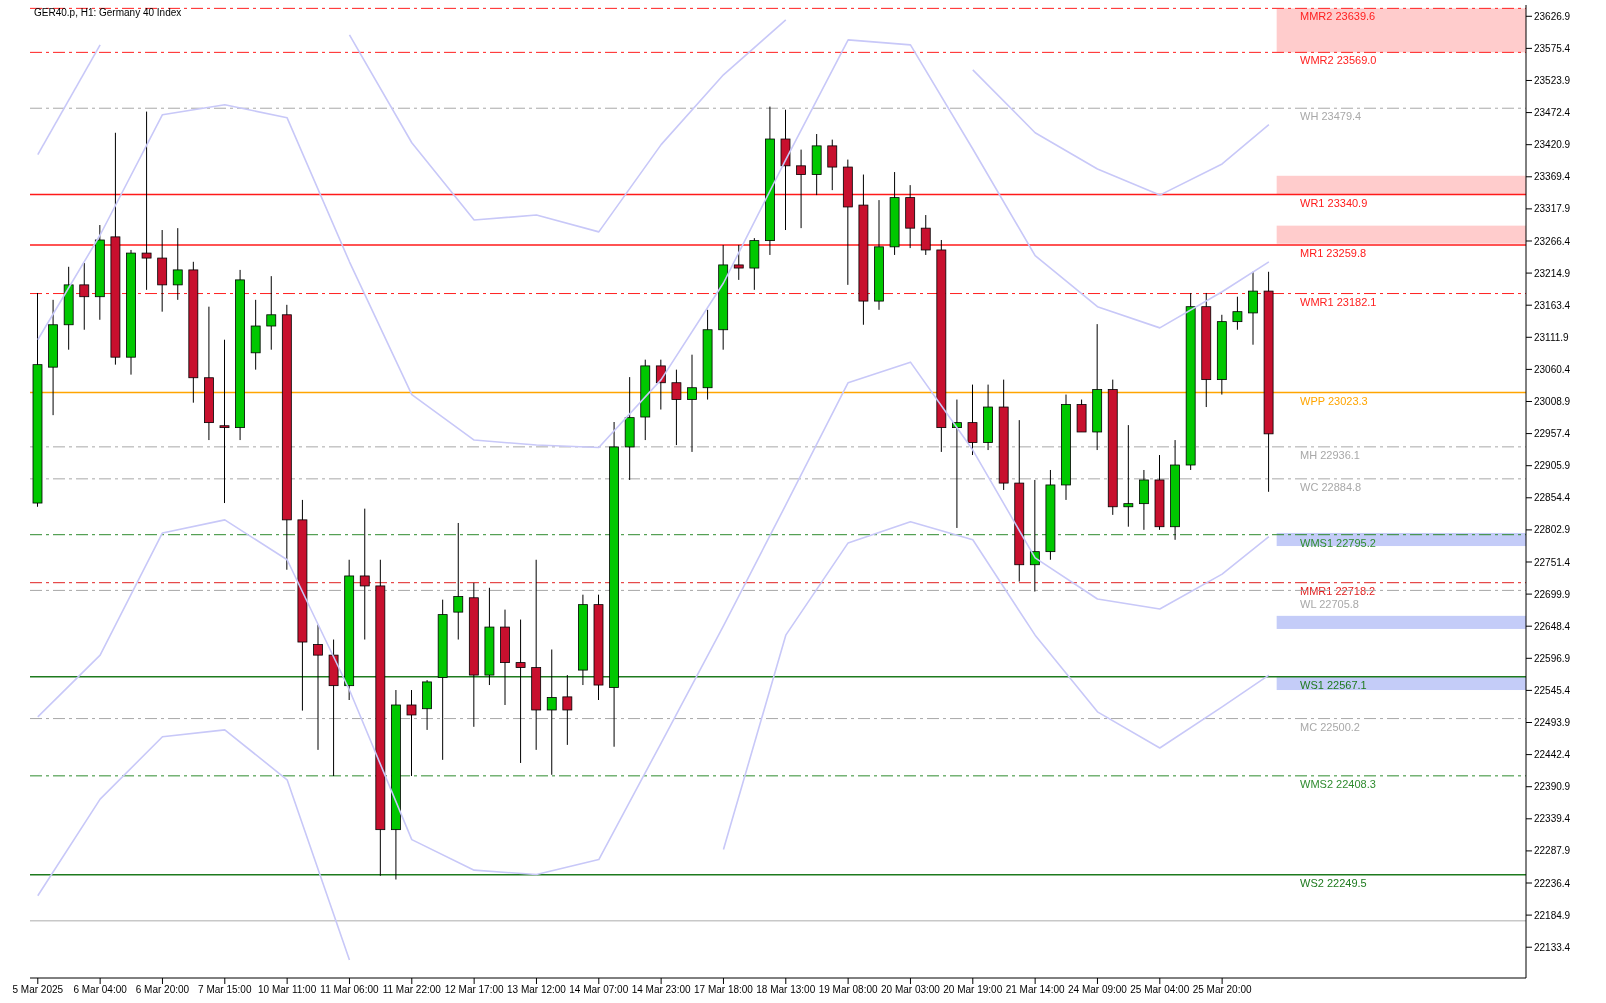  I want to click on x-tick-label: 7 Mar 15:00, so click(225, 990).